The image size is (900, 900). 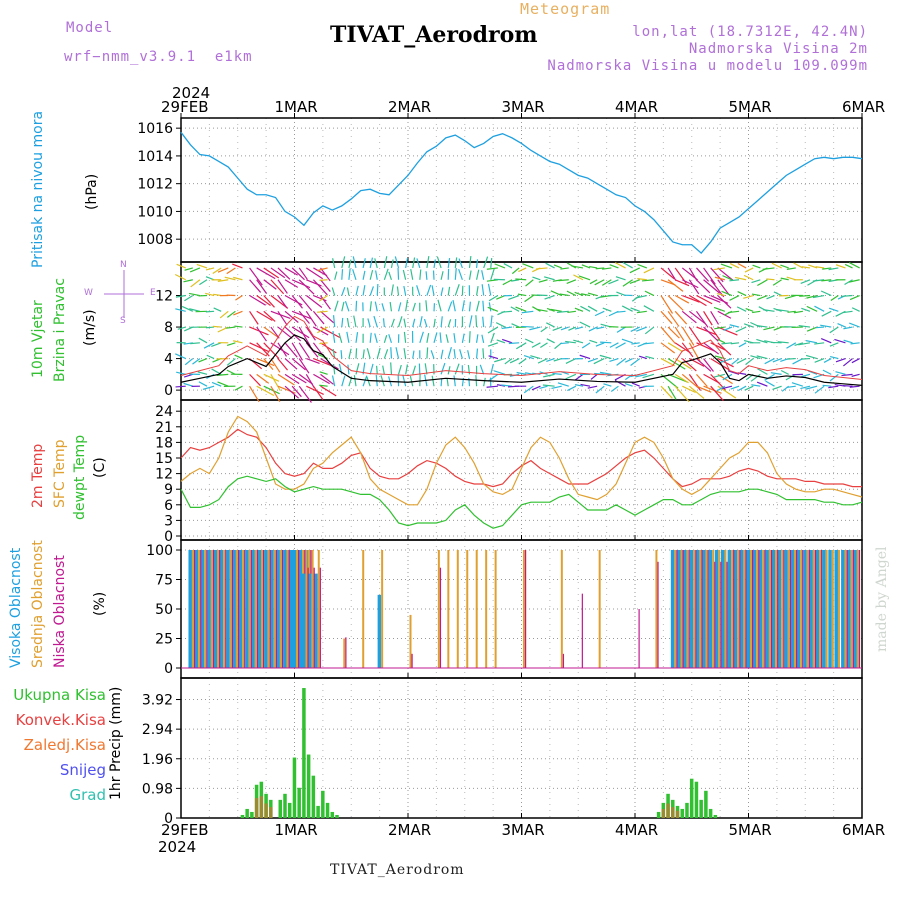 What do you see at coordinates (88, 293) in the screenshot?
I see `compass-w: W` at bounding box center [88, 293].